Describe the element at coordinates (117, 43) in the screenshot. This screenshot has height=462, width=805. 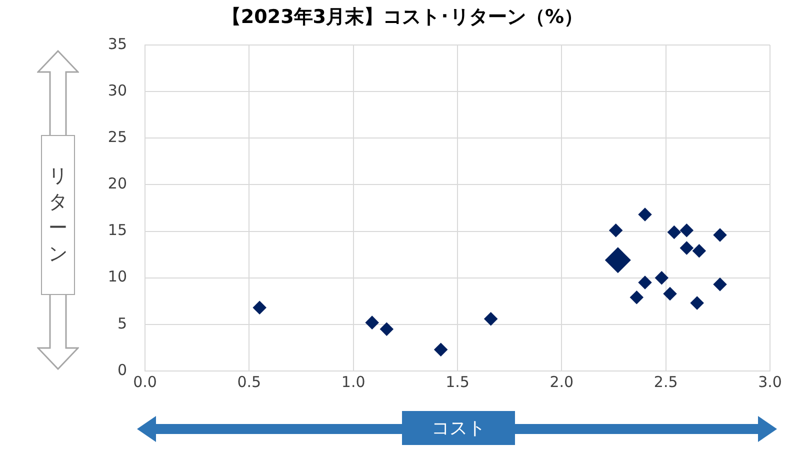
I see `y-tick-label: 35` at that location.